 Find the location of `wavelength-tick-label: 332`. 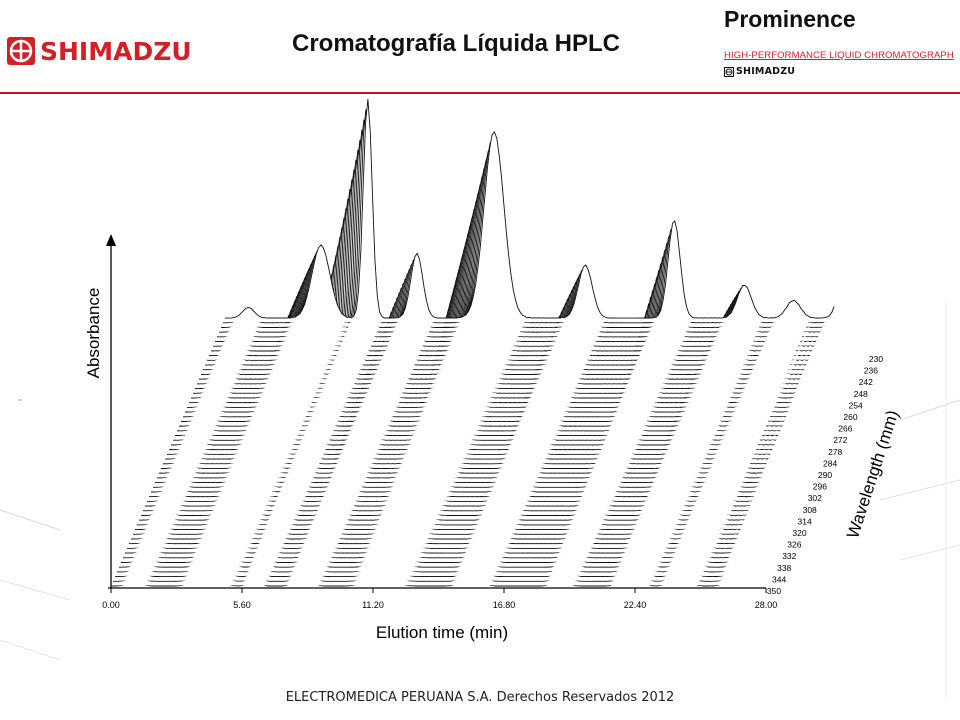

wavelength-tick-label: 332 is located at coordinates (789, 556).